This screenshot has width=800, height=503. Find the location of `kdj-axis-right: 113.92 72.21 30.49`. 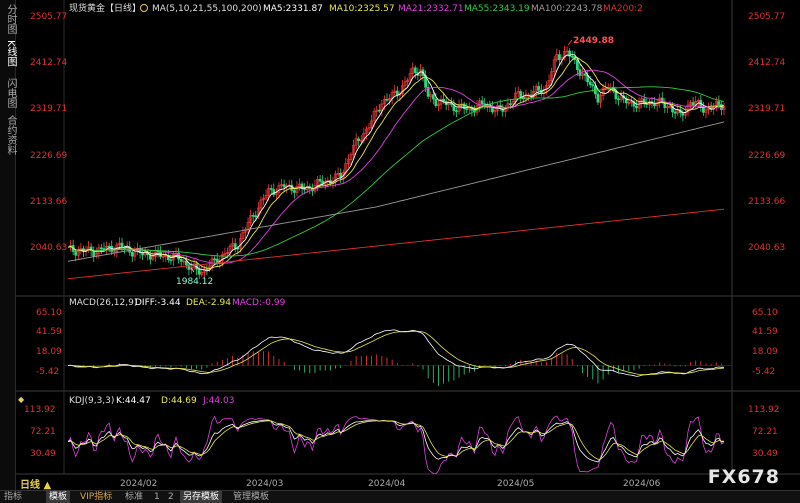

kdj-axis-right: 113.92 72.21 30.49 is located at coordinates (764, 432).